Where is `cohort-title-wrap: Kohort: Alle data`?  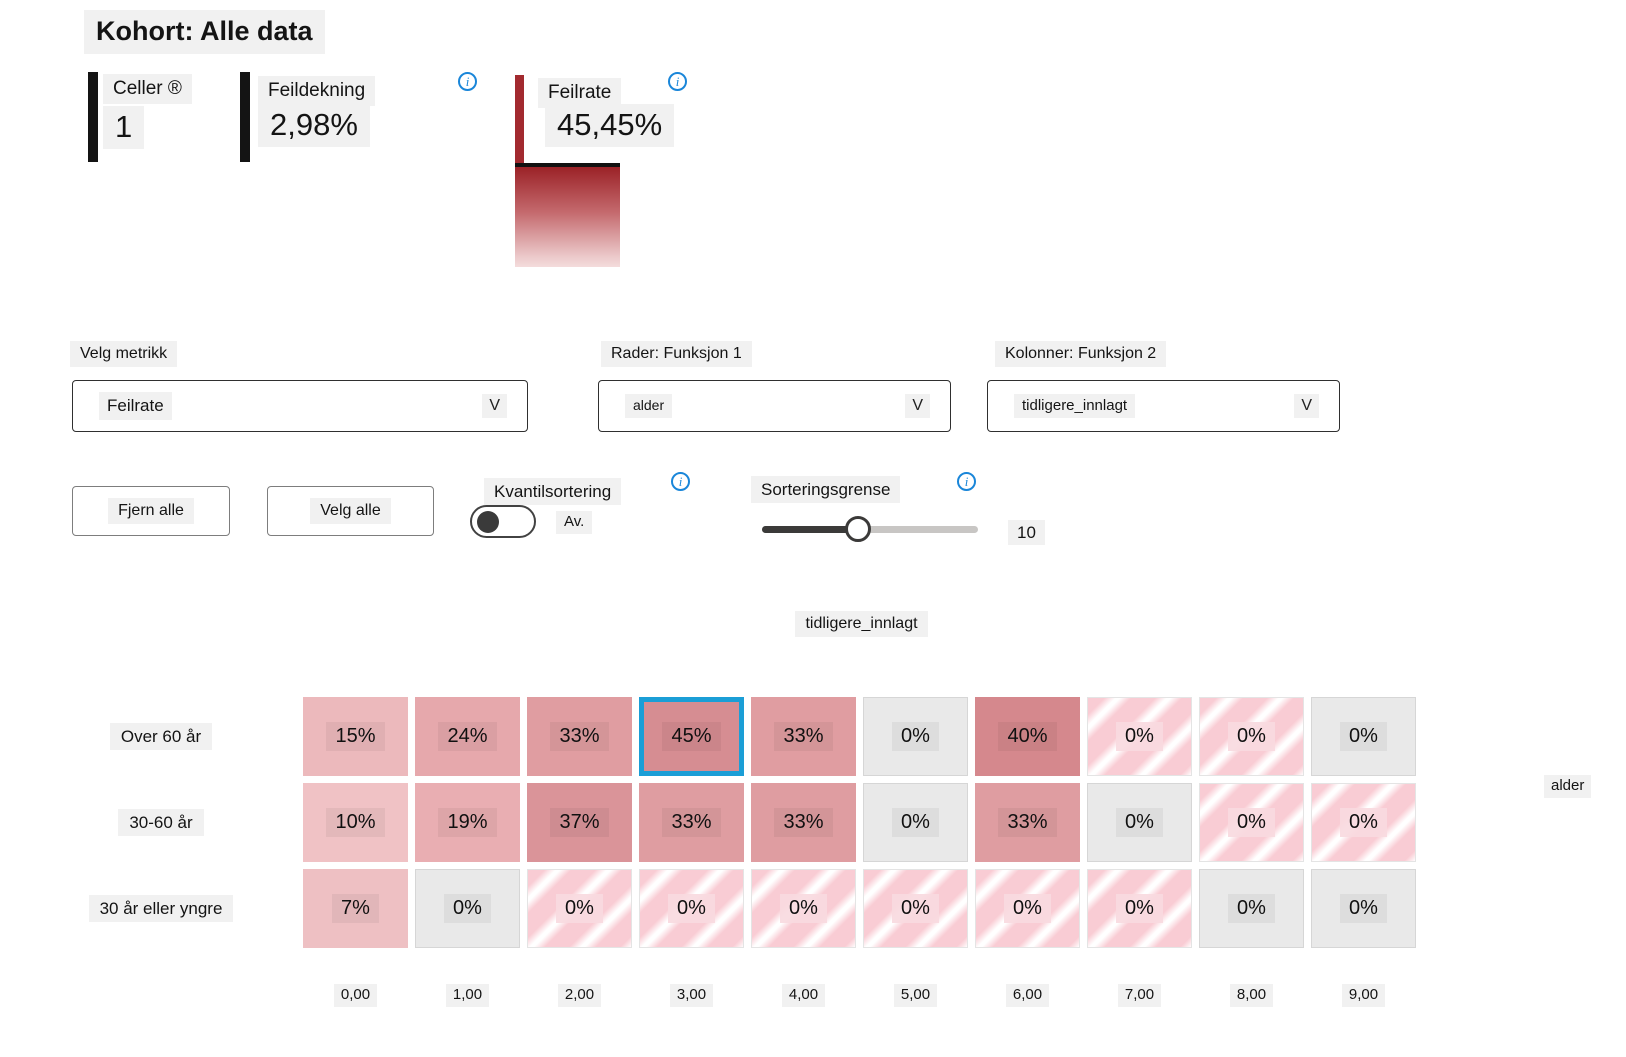 cohort-title-wrap: Kohort: Alle data is located at coordinates (204, 32).